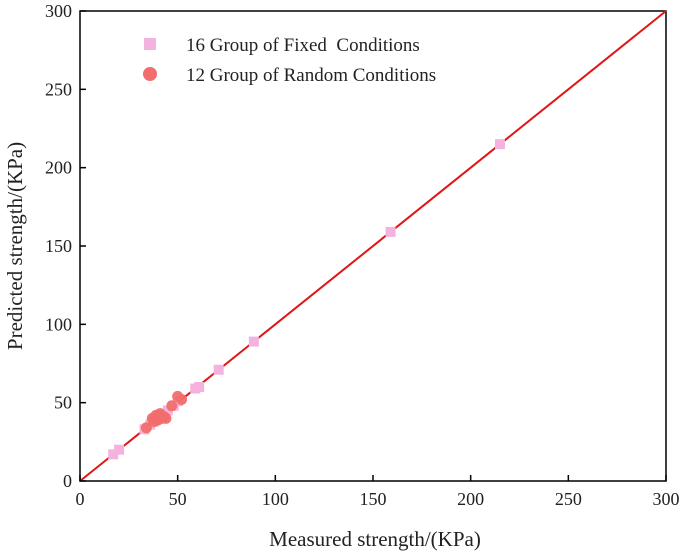 This screenshot has height=553, width=685. What do you see at coordinates (373, 499) in the screenshot?
I see `x-tick-label: 150` at bounding box center [373, 499].